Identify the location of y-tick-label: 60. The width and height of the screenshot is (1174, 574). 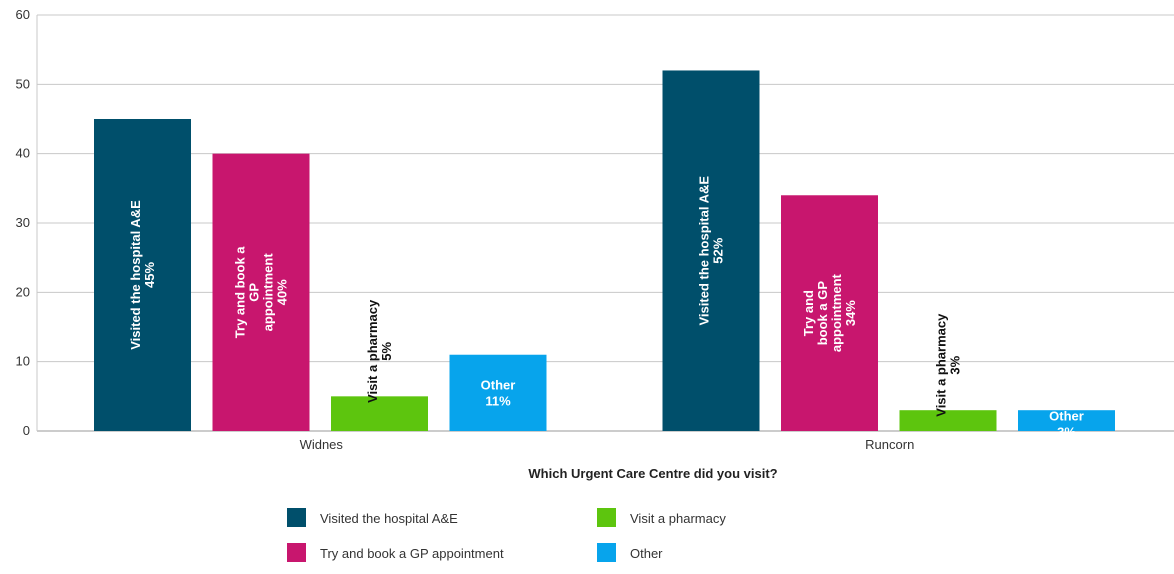
(23, 14).